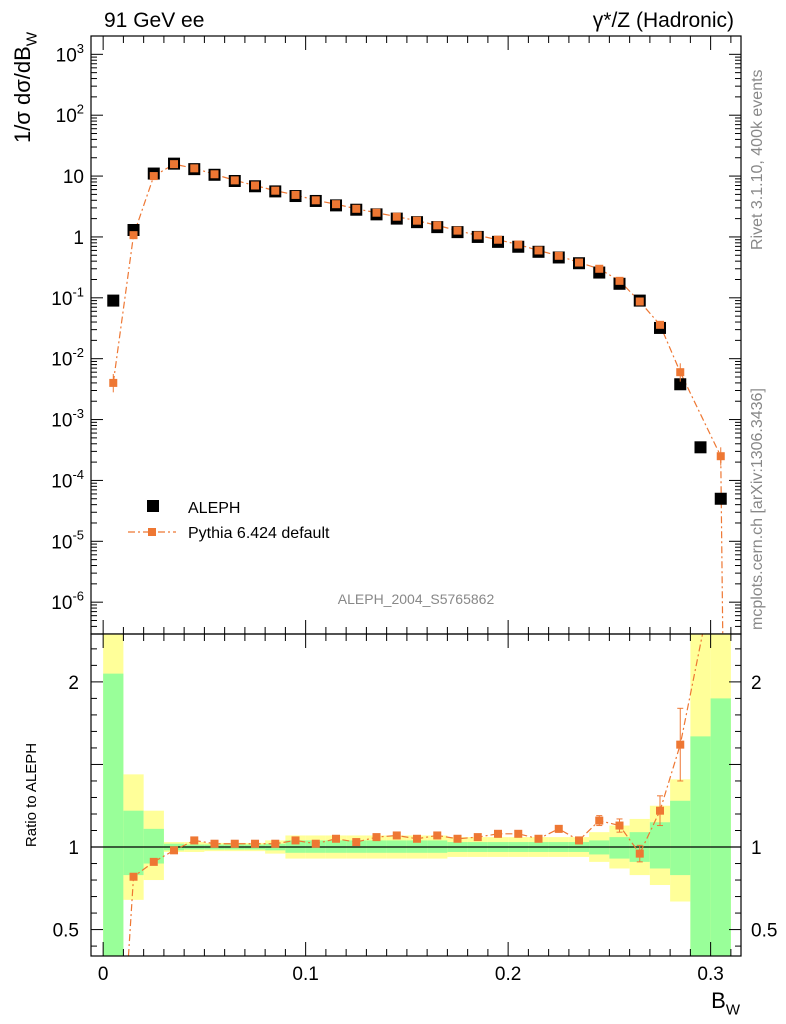  Describe the element at coordinates (67, 541) in the screenshot. I see `y-tick-label: 10⁻⁵` at that location.